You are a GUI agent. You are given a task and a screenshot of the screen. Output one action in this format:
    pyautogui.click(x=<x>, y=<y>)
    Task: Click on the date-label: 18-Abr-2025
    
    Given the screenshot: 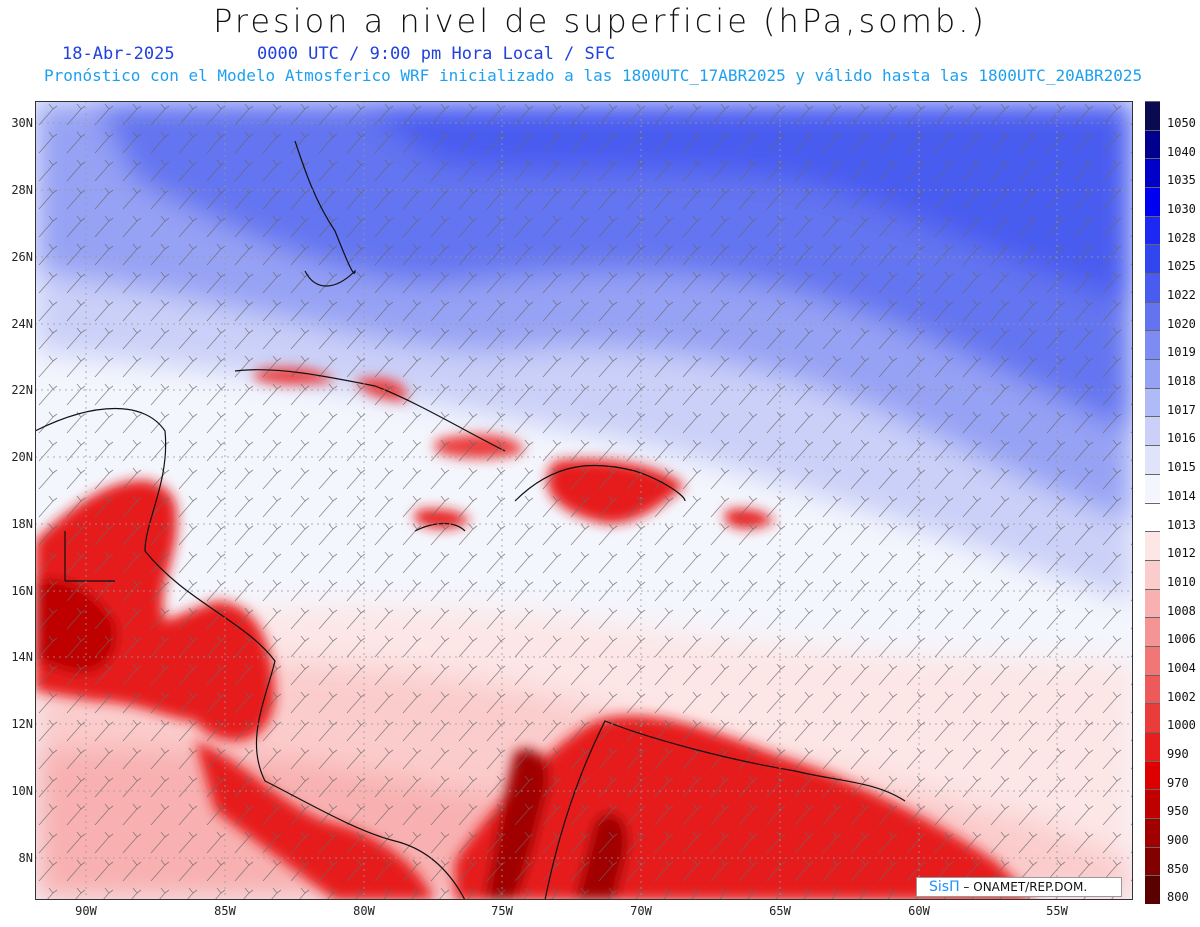 What is the action you would take?
    pyautogui.click(x=118, y=54)
    